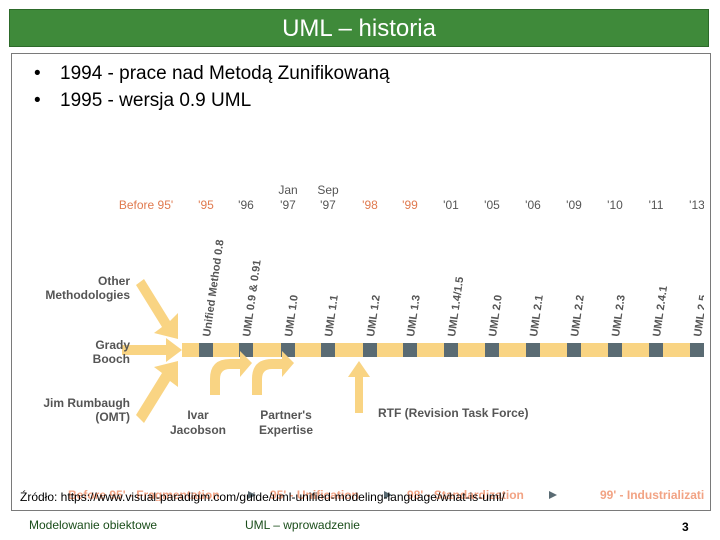  I want to click on year-label: '09, so click(574, 205).